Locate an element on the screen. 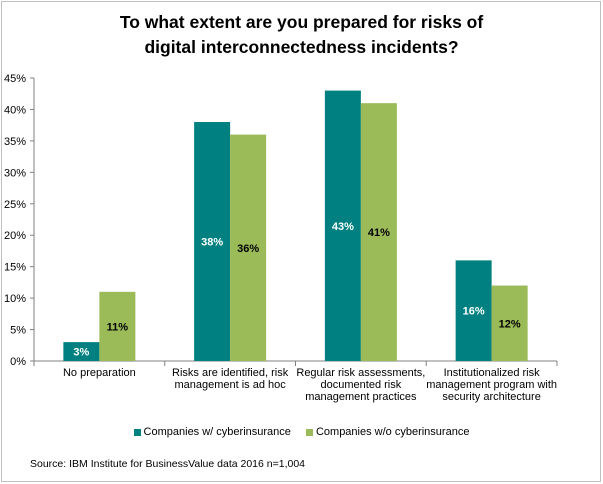 The width and height of the screenshot is (603, 484). data-label: 41% is located at coordinates (379, 233).